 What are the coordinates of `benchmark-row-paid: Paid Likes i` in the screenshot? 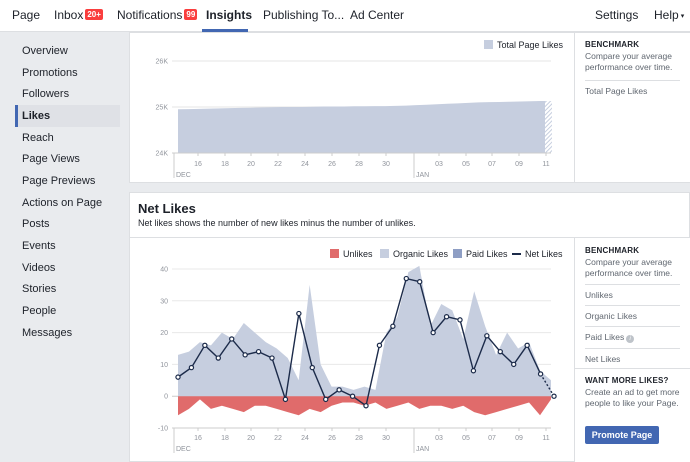 It's located at (632, 337).